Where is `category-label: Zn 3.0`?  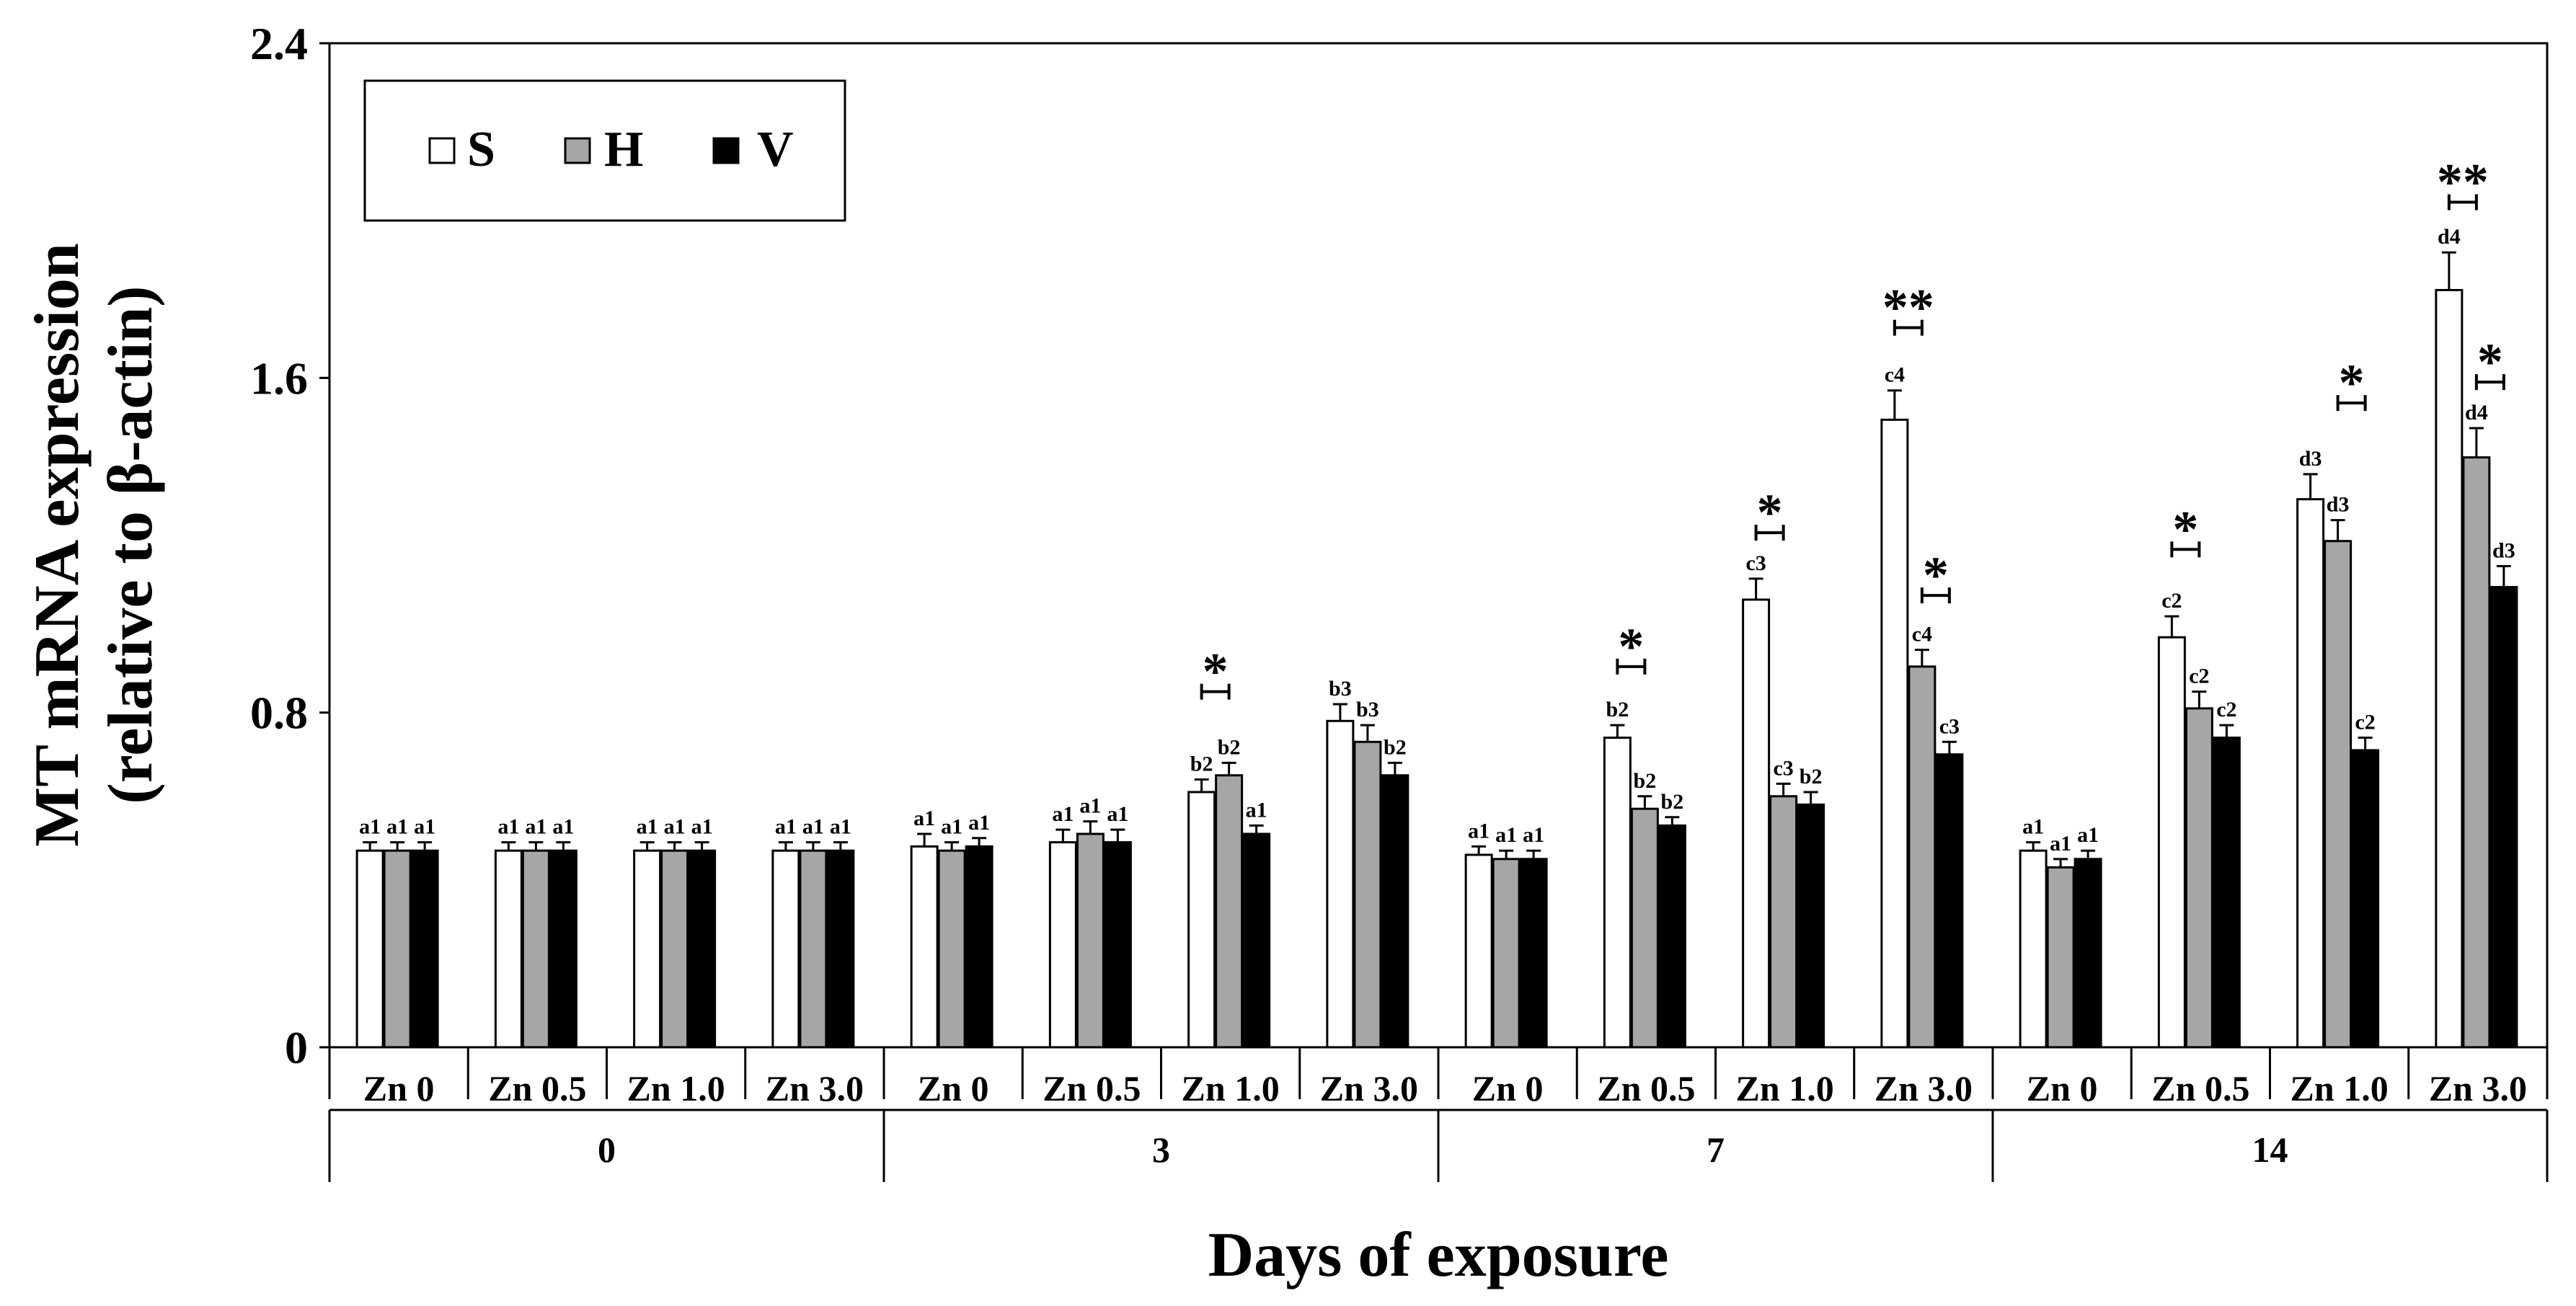
category-label: Zn 3.0 is located at coordinates (815, 1088).